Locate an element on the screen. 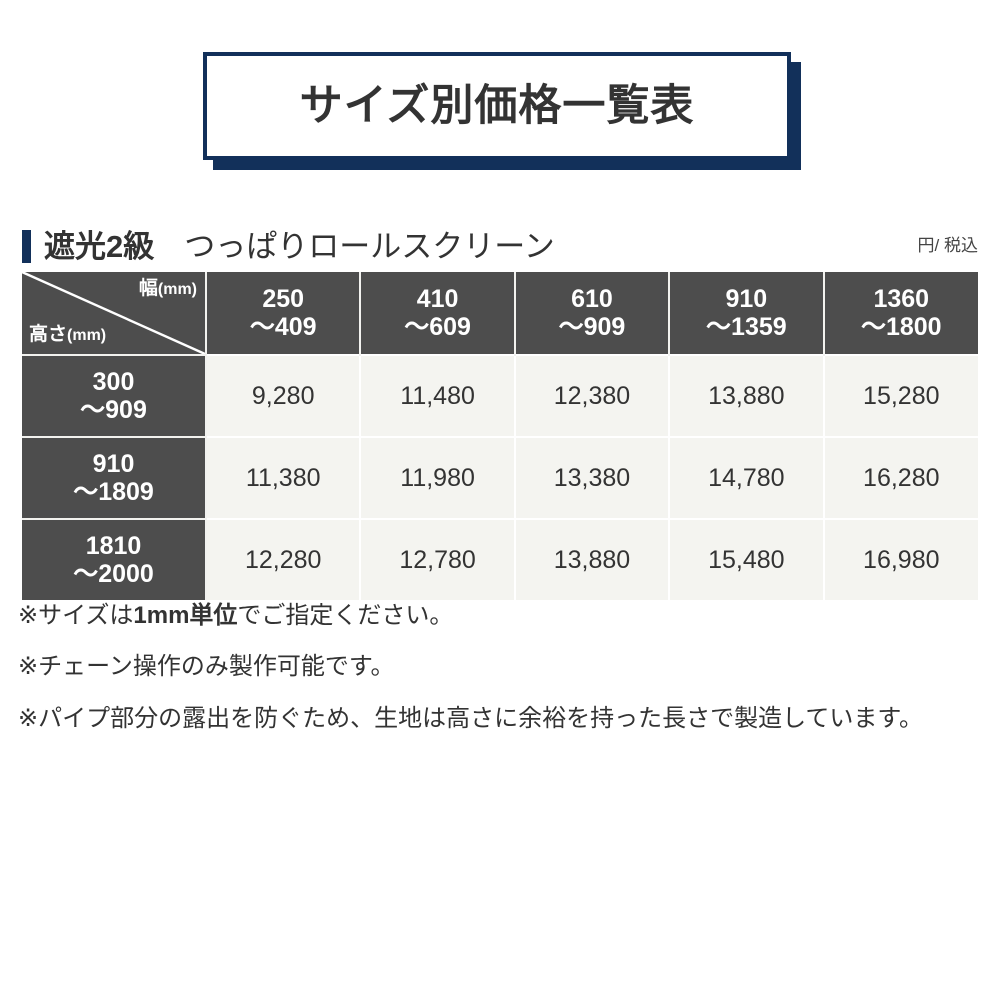 The image size is (1000, 1000). column-header-4: 910 ～1359 is located at coordinates (747, 313).